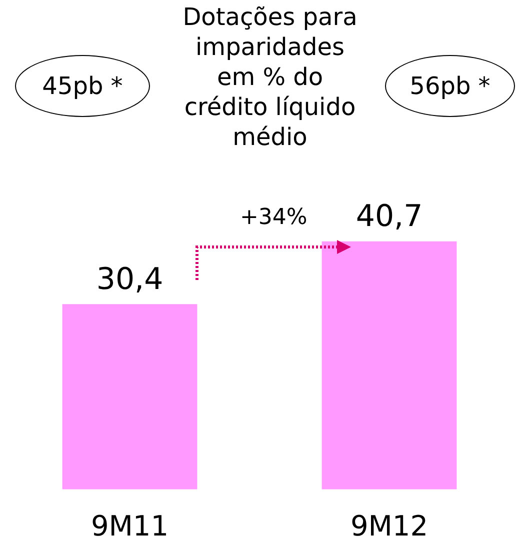  What do you see at coordinates (450, 86) in the screenshot?
I see `oval-outline: 56pb *` at bounding box center [450, 86].